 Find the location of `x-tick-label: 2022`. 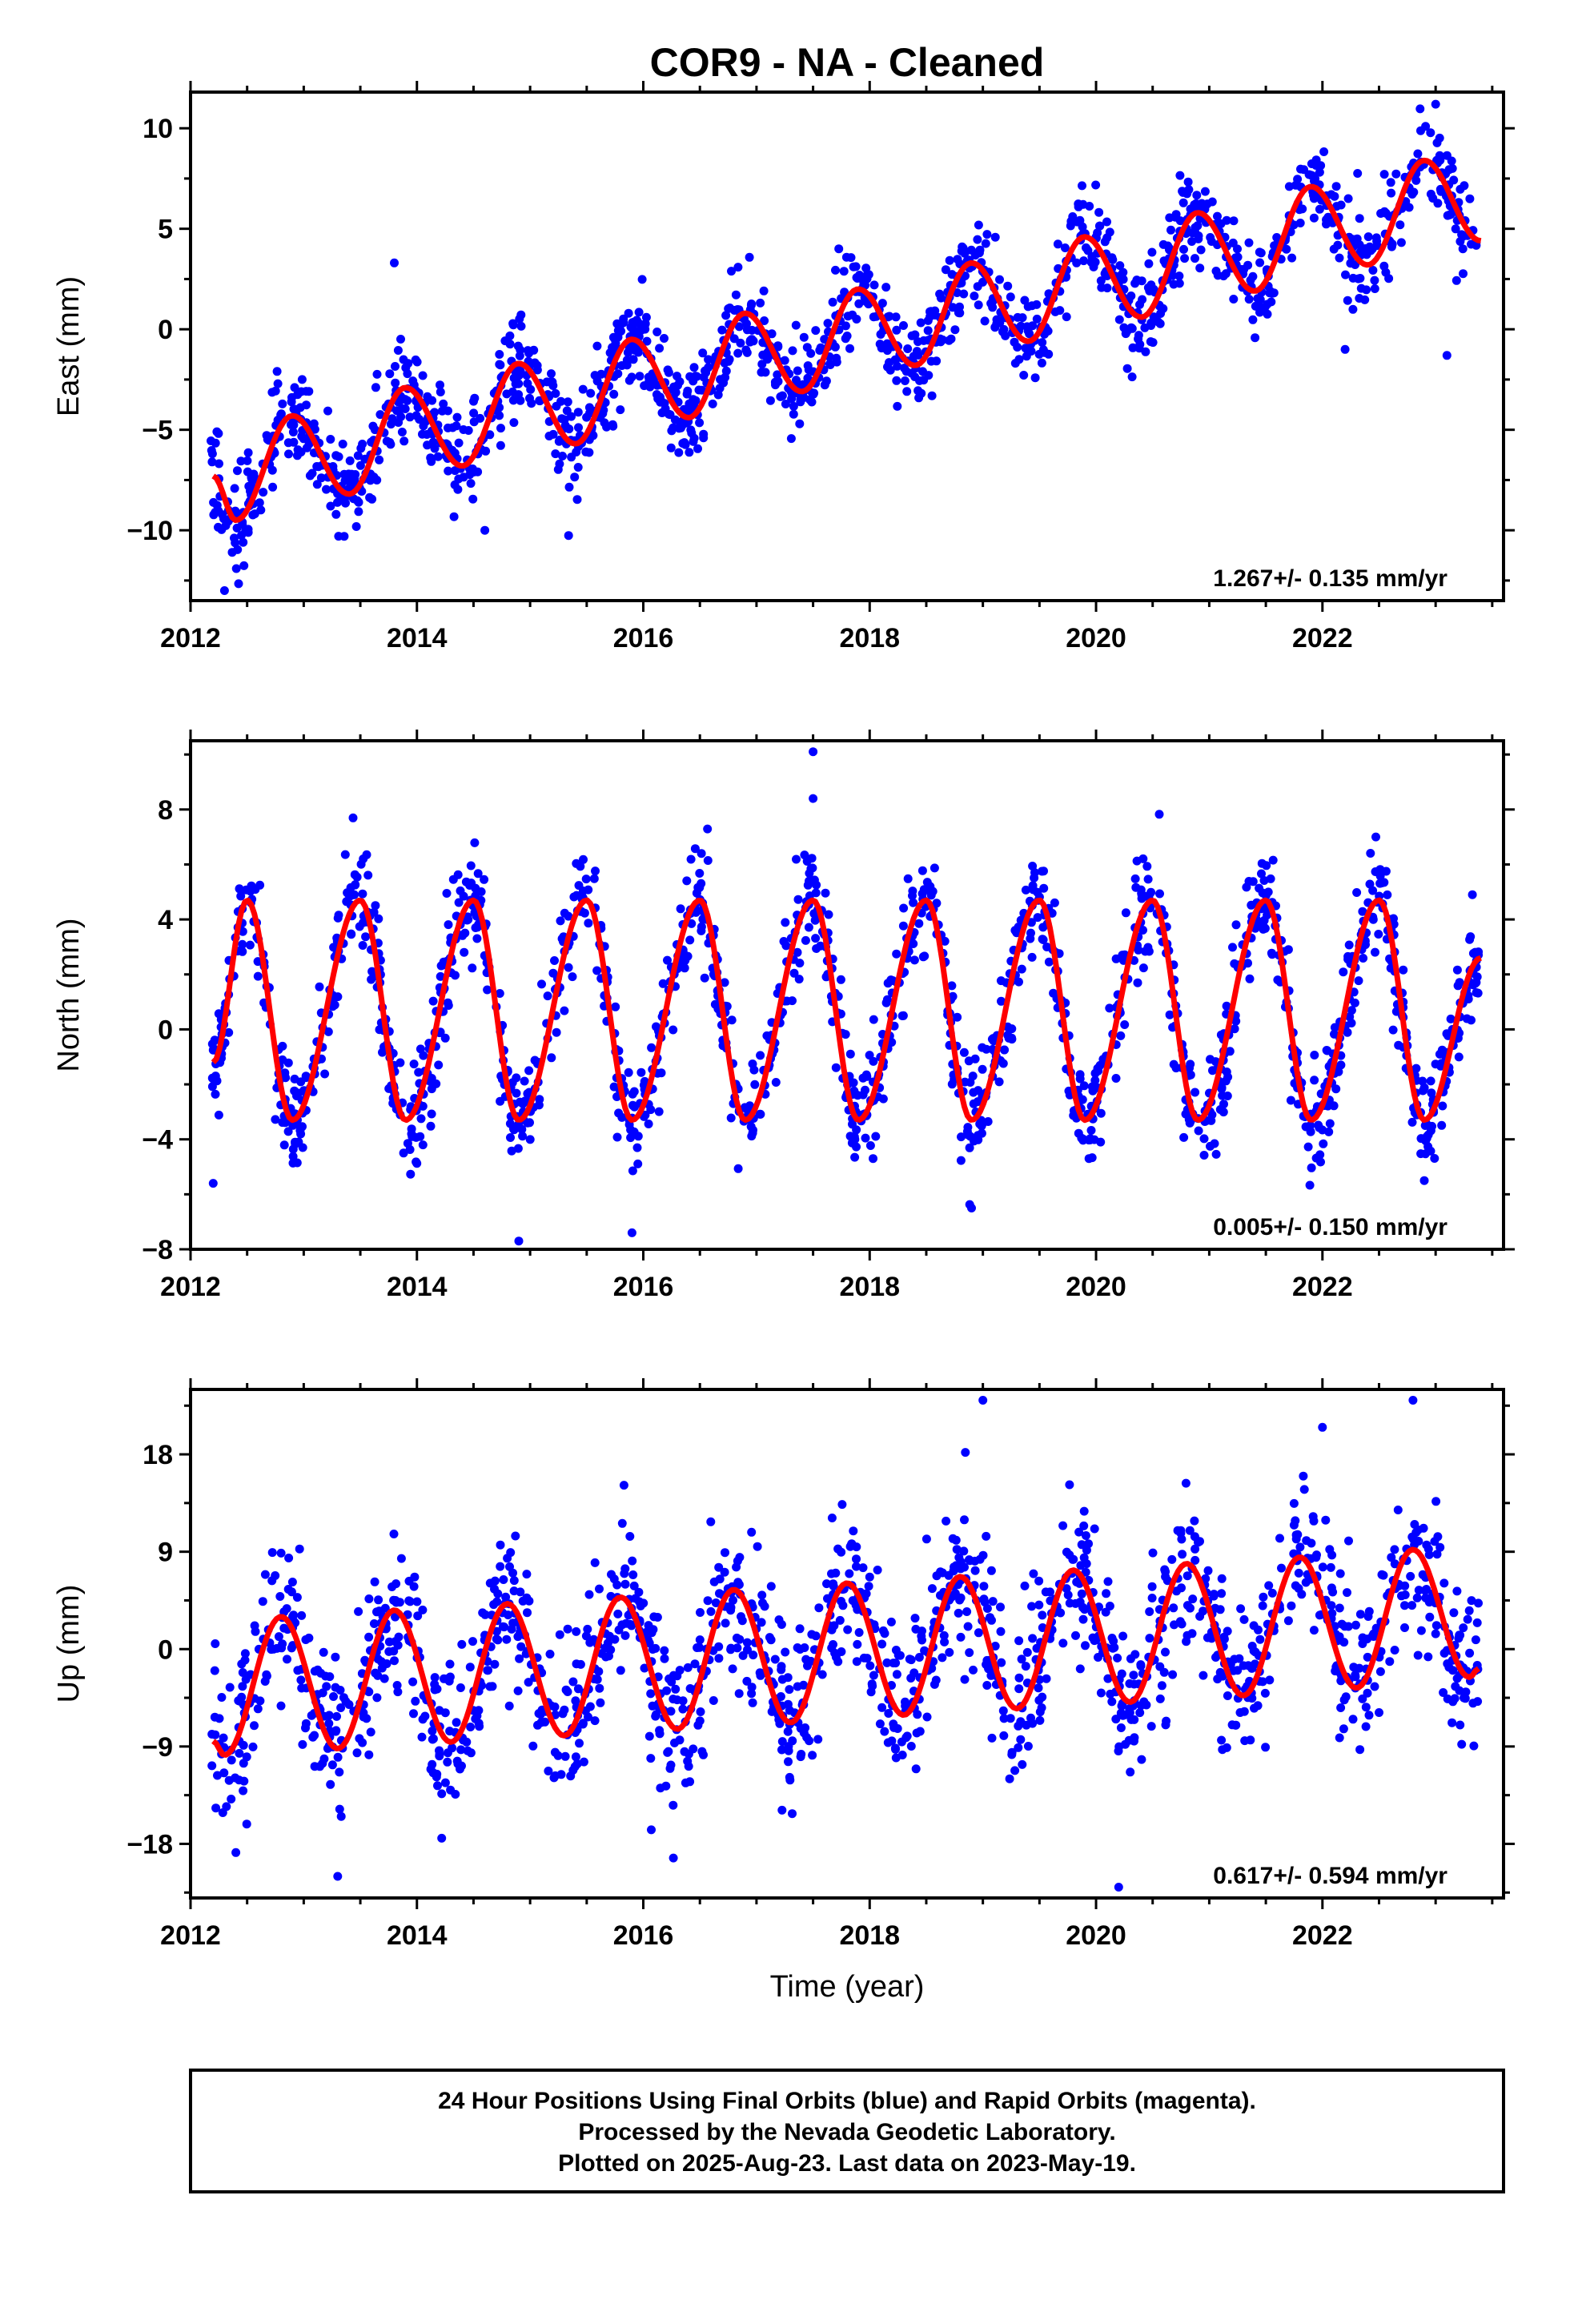

x-tick-label: 2022 is located at coordinates (1323, 1287).